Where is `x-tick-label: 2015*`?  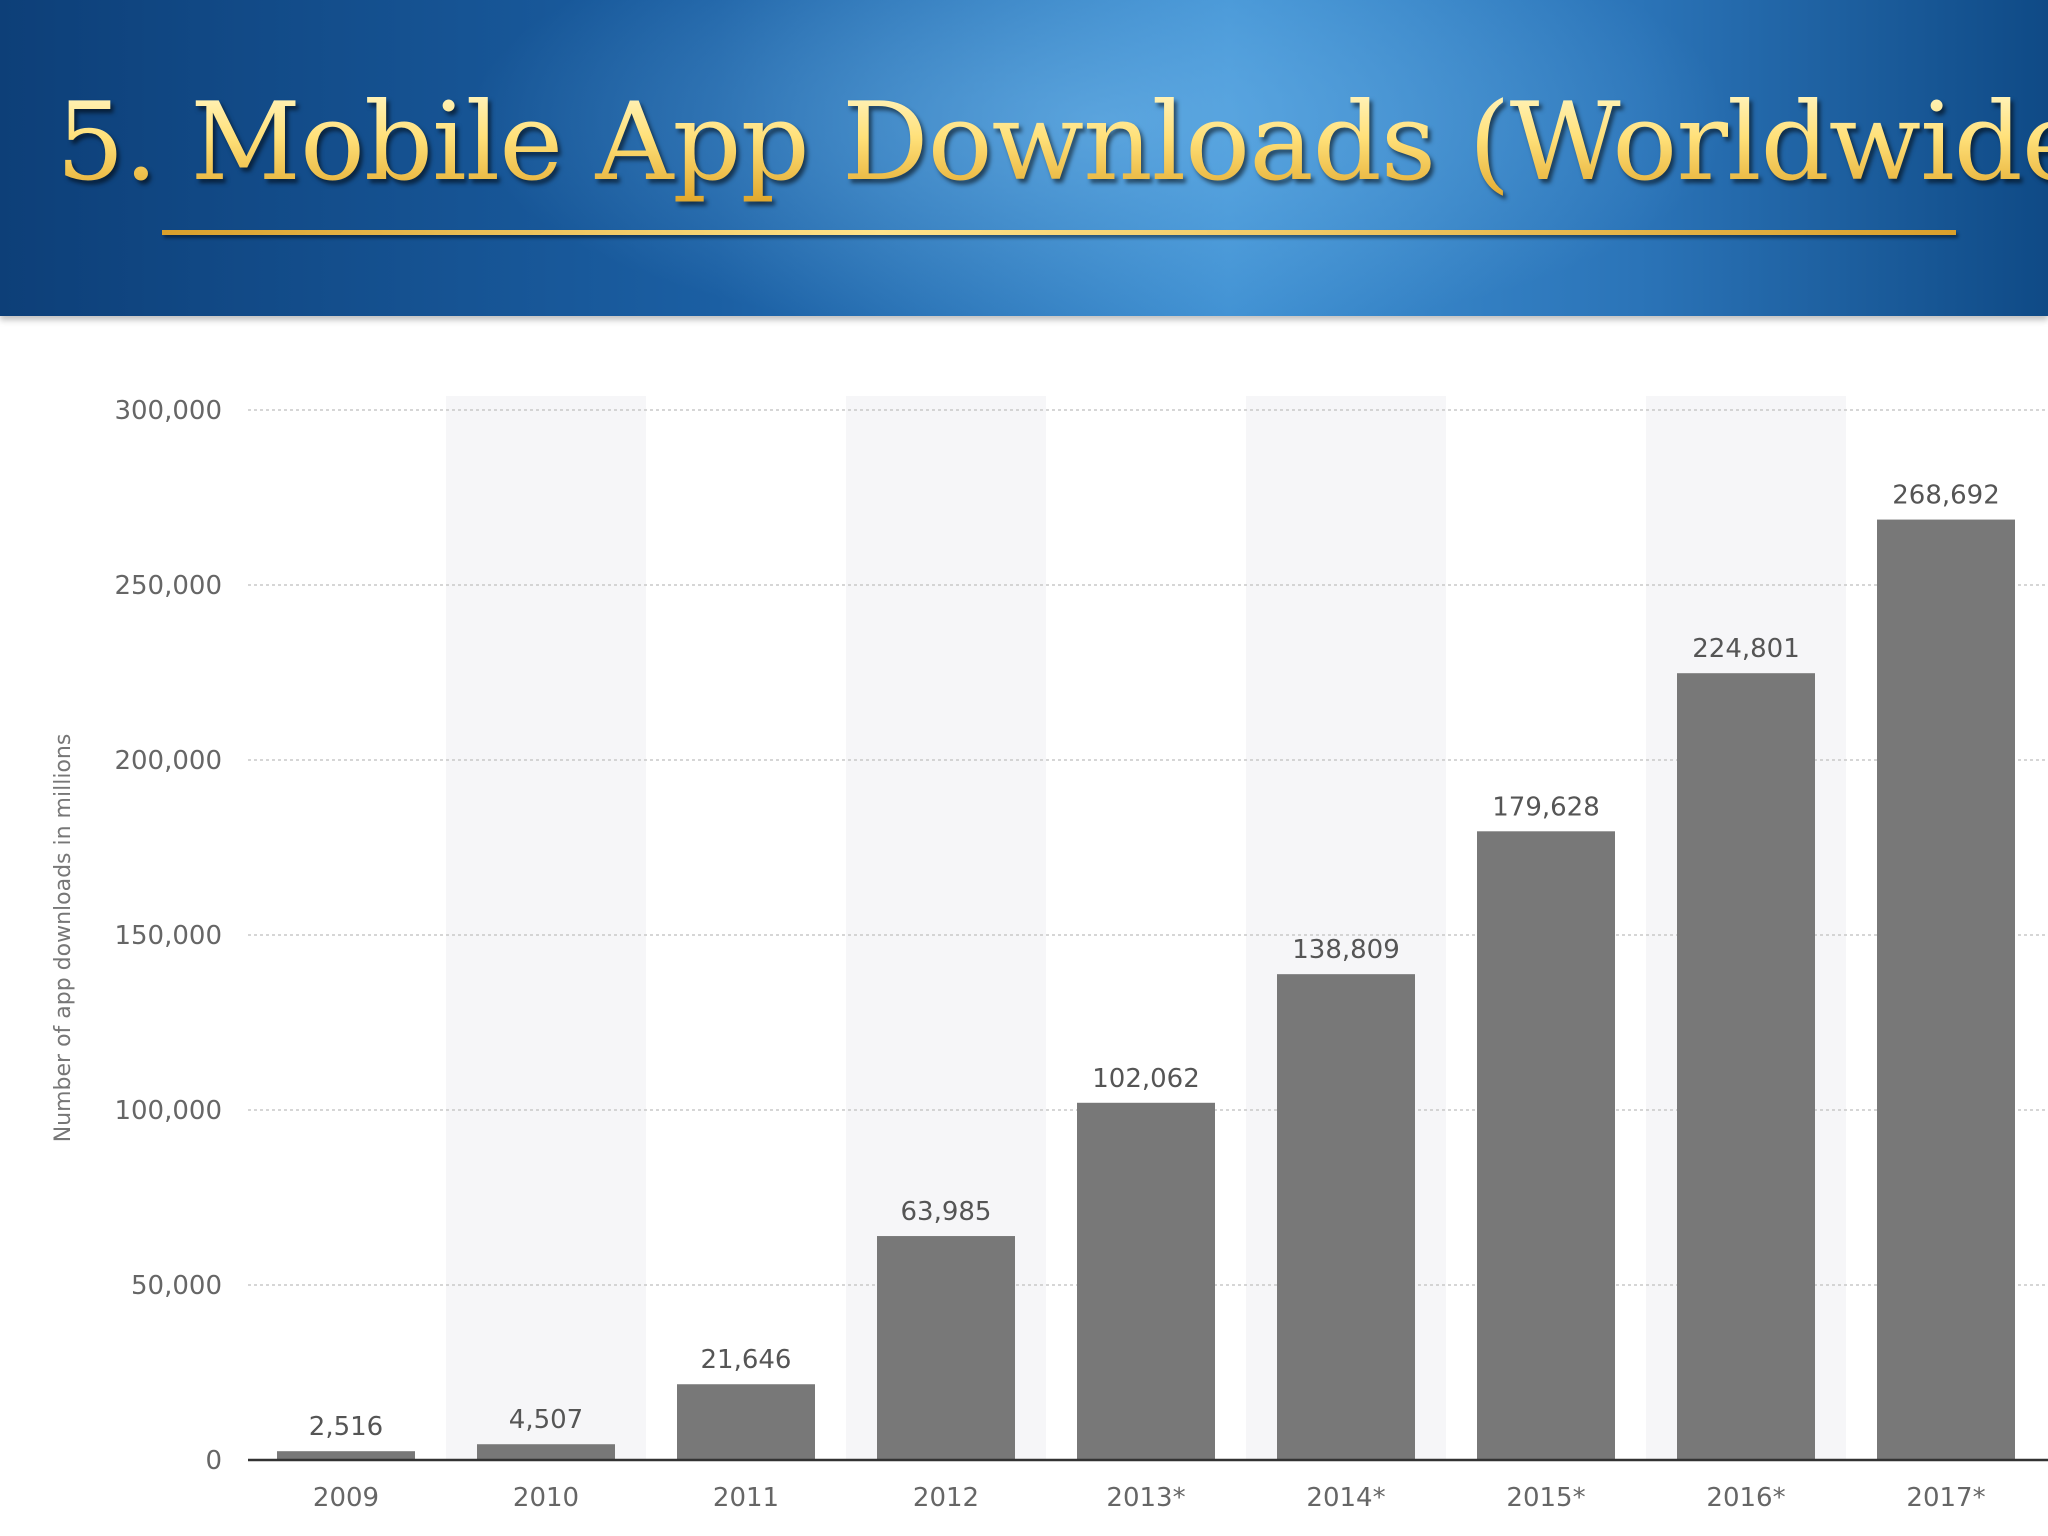 x-tick-label: 2015* is located at coordinates (1545, 1498).